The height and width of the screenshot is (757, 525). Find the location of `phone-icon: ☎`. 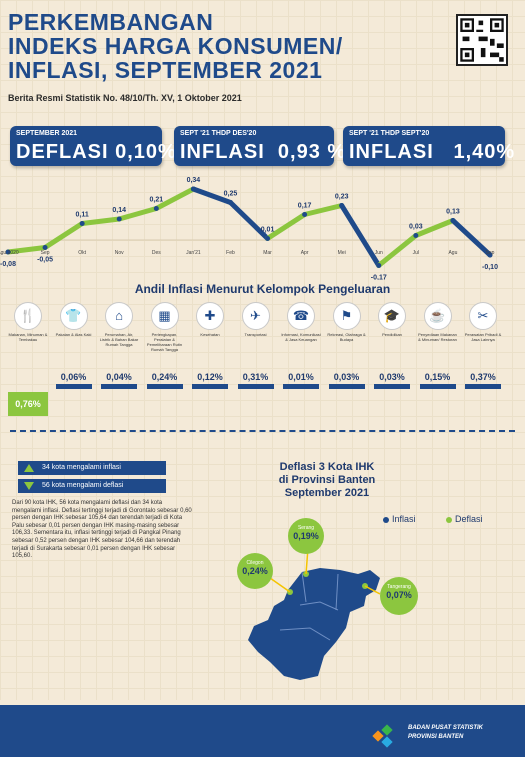

phone-icon: ☎ is located at coordinates (301, 316).